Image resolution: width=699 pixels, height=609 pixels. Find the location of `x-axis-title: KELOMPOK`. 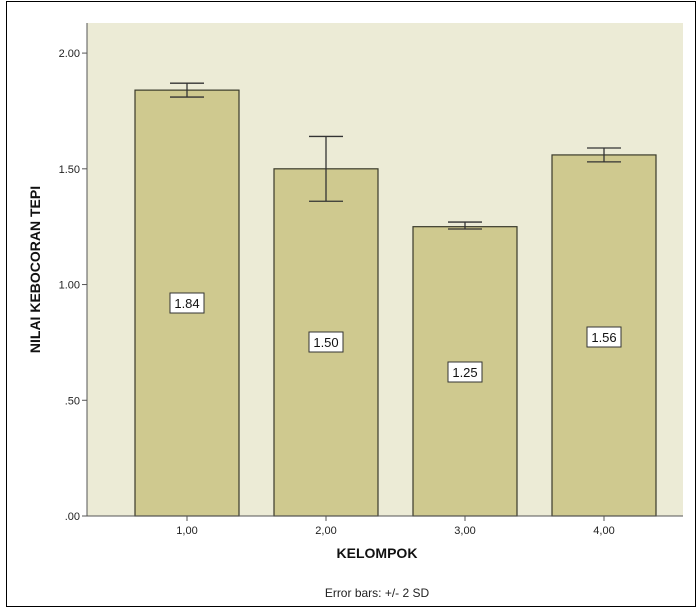

x-axis-title: KELOMPOK is located at coordinates (377, 553).